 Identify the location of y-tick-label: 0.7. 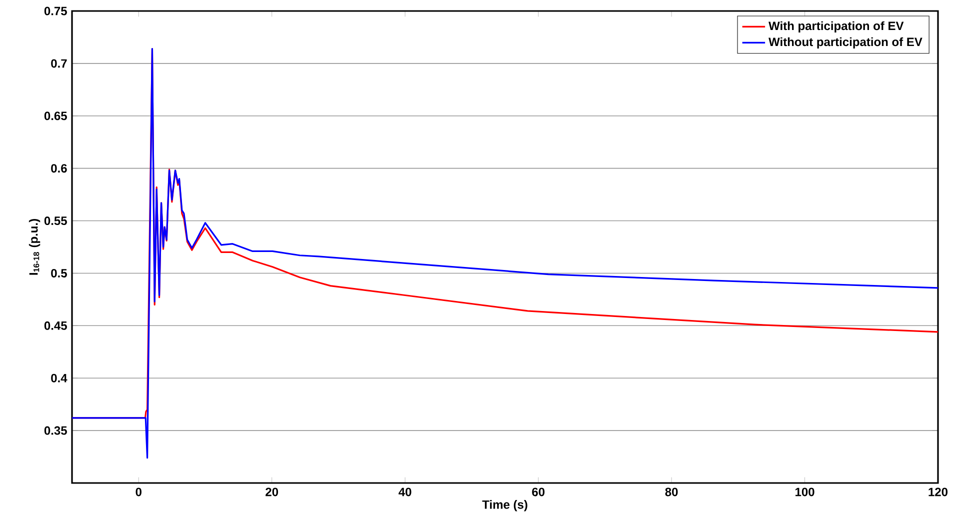
(59, 63).